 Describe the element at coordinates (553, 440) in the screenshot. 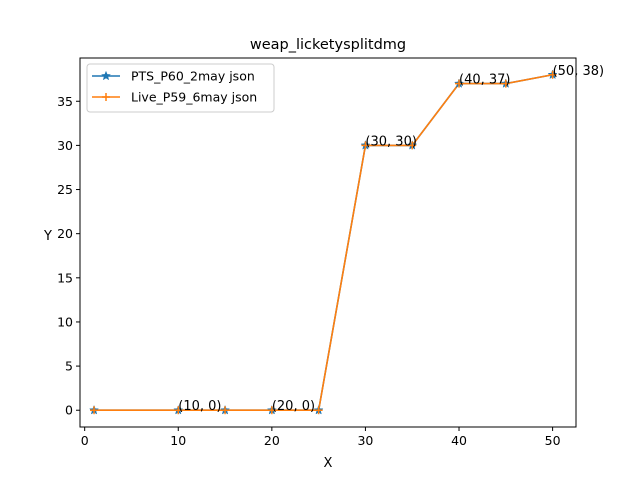

I see `x-tick-label: 50` at that location.